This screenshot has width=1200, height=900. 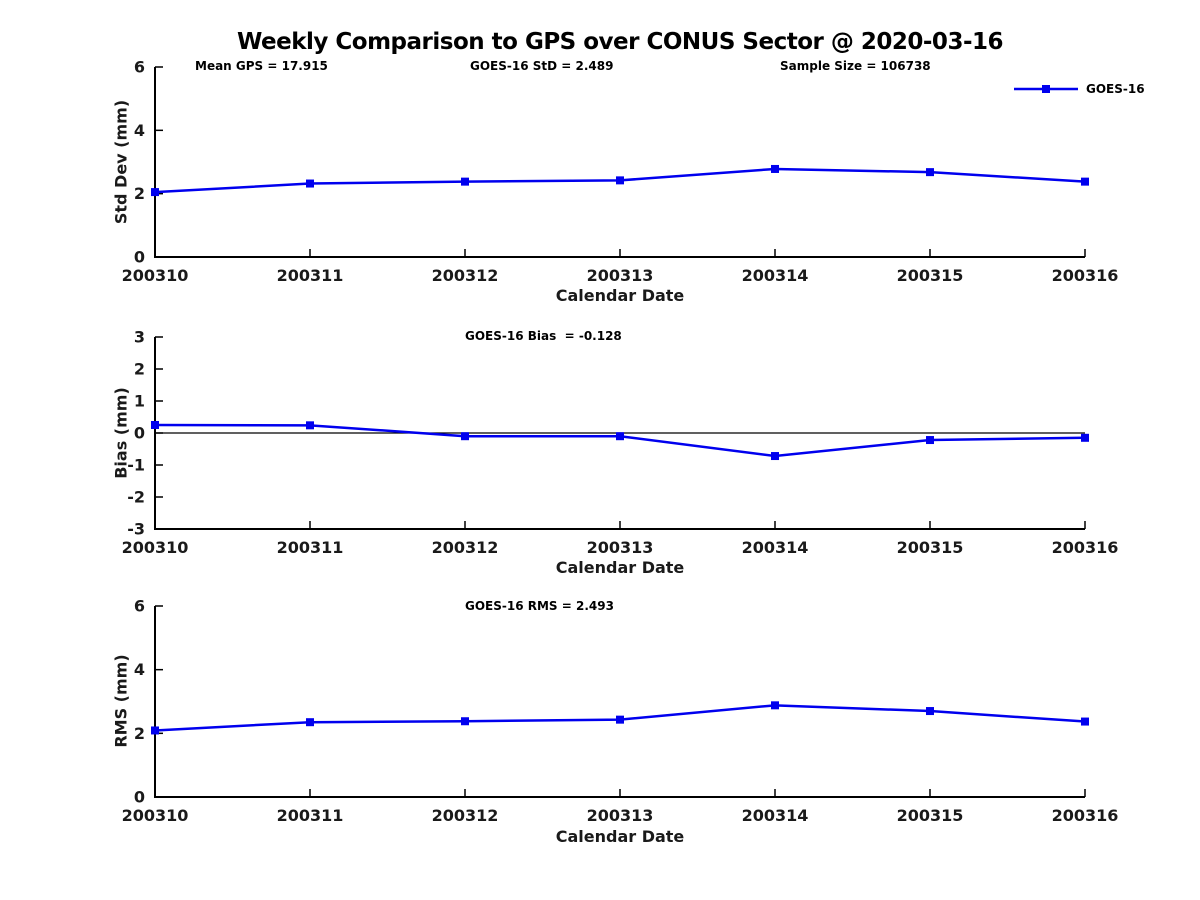 What do you see at coordinates (1079, 89) in the screenshot?
I see `legend: GOES-16` at bounding box center [1079, 89].